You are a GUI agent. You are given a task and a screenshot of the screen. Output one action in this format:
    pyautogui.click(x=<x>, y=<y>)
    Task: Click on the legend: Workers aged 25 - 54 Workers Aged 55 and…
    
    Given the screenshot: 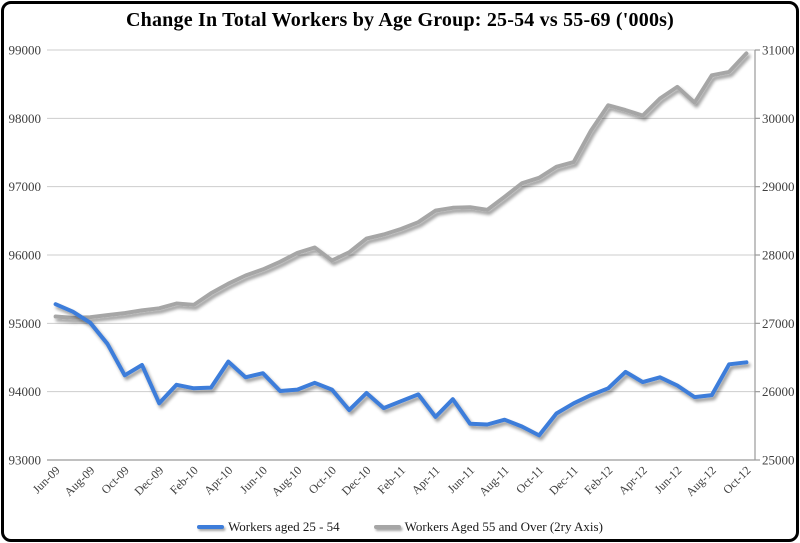 What is the action you would take?
    pyautogui.click(x=400, y=527)
    